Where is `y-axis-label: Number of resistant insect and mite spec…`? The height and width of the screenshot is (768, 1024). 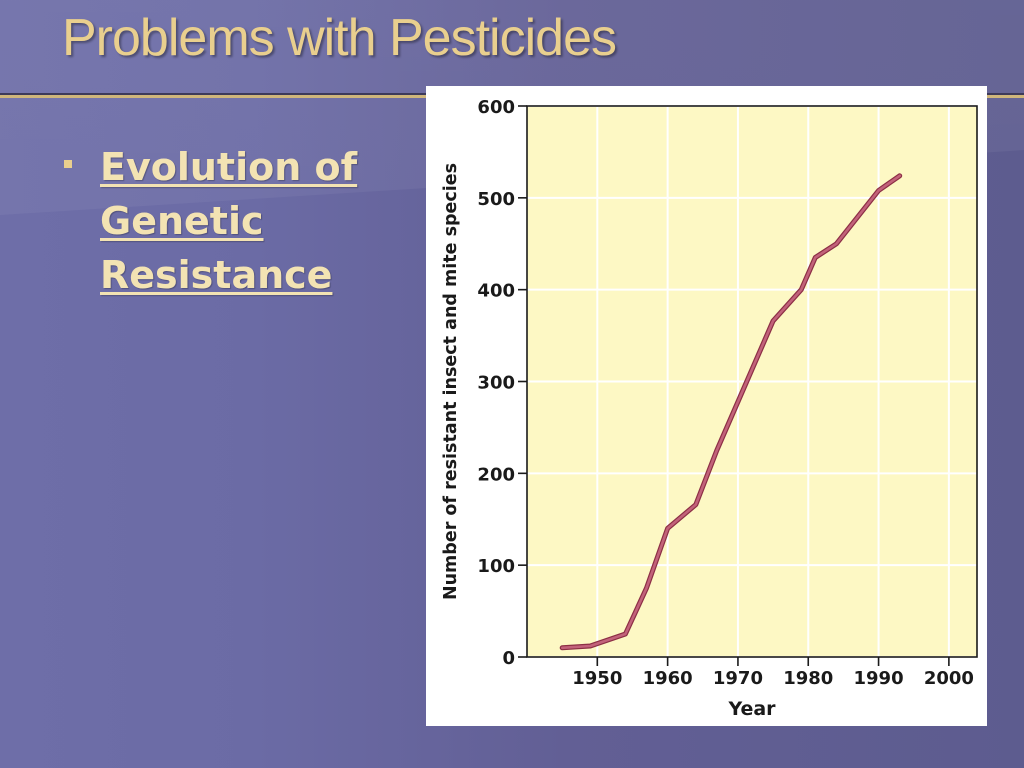 y-axis-label: Number of resistant insect and mite spec… is located at coordinates (451, 381).